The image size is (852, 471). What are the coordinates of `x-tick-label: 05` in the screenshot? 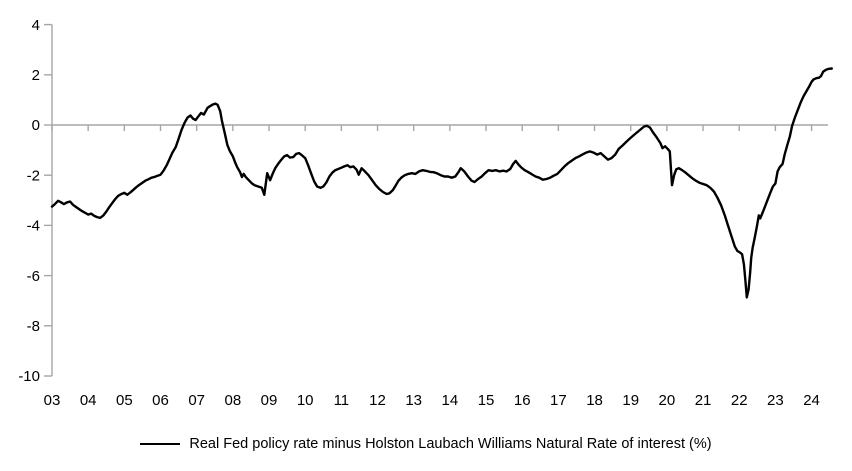 It's located at (124, 400).